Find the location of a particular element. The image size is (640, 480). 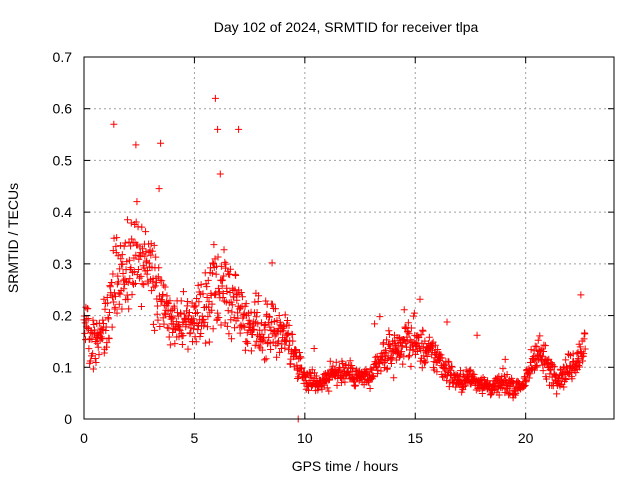

x-tick-label: 15 is located at coordinates (415, 438).